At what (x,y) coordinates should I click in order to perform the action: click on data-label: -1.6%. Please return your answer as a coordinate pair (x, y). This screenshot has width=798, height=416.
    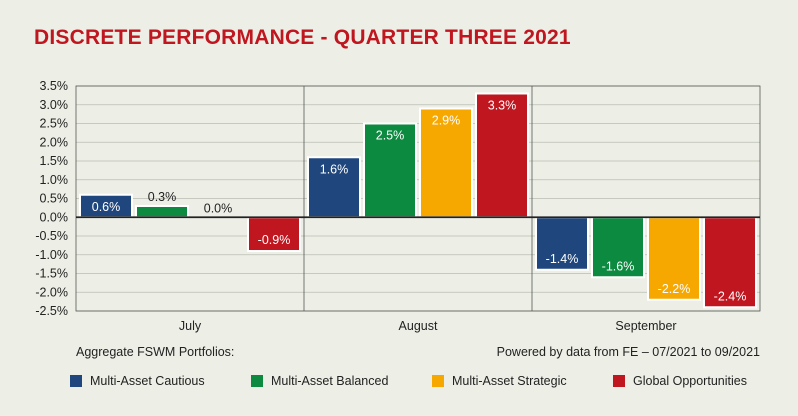
    Looking at the image, I should click on (618, 266).